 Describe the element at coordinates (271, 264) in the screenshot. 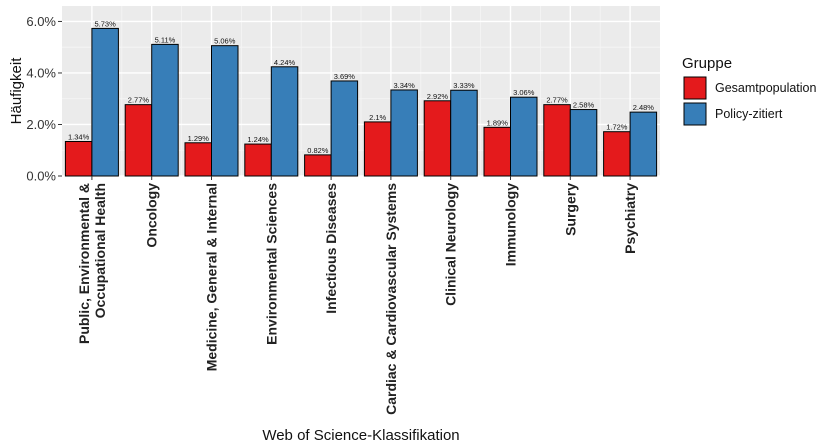

I see `x-tick-label: Environmental Sciences` at that location.